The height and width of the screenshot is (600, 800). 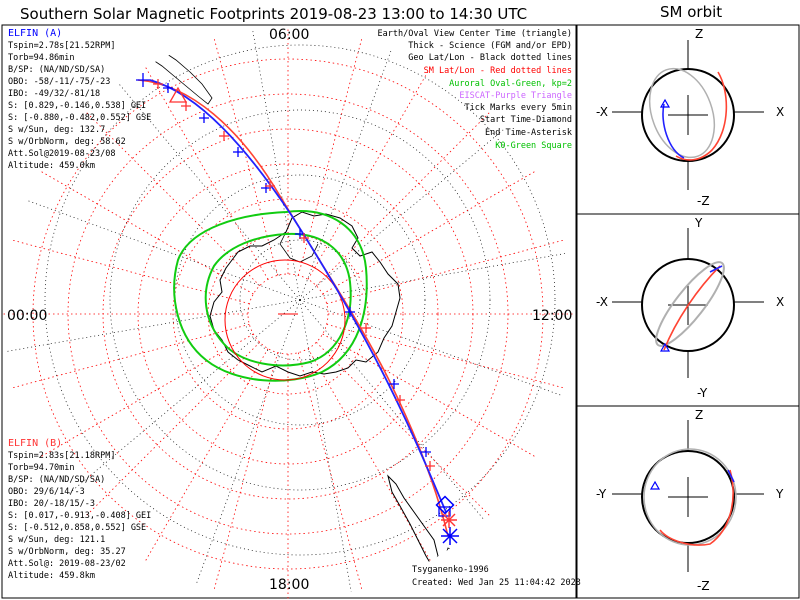 What do you see at coordinates (601, 494) in the screenshot?
I see `axis-label-left-3: -Y` at bounding box center [601, 494].